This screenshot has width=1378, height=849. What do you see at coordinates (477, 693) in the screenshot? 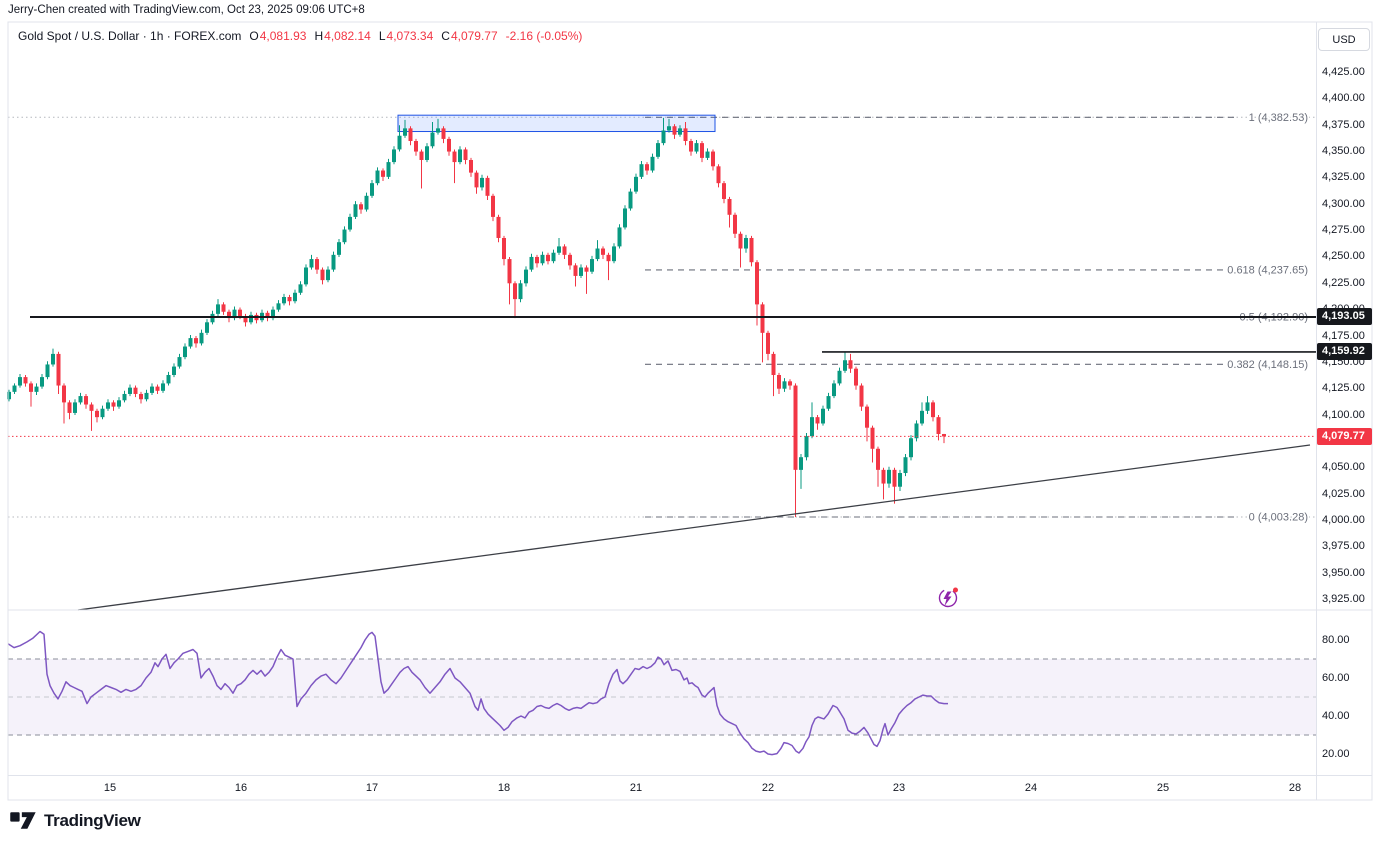
I see `rsi-line` at bounding box center [477, 693].